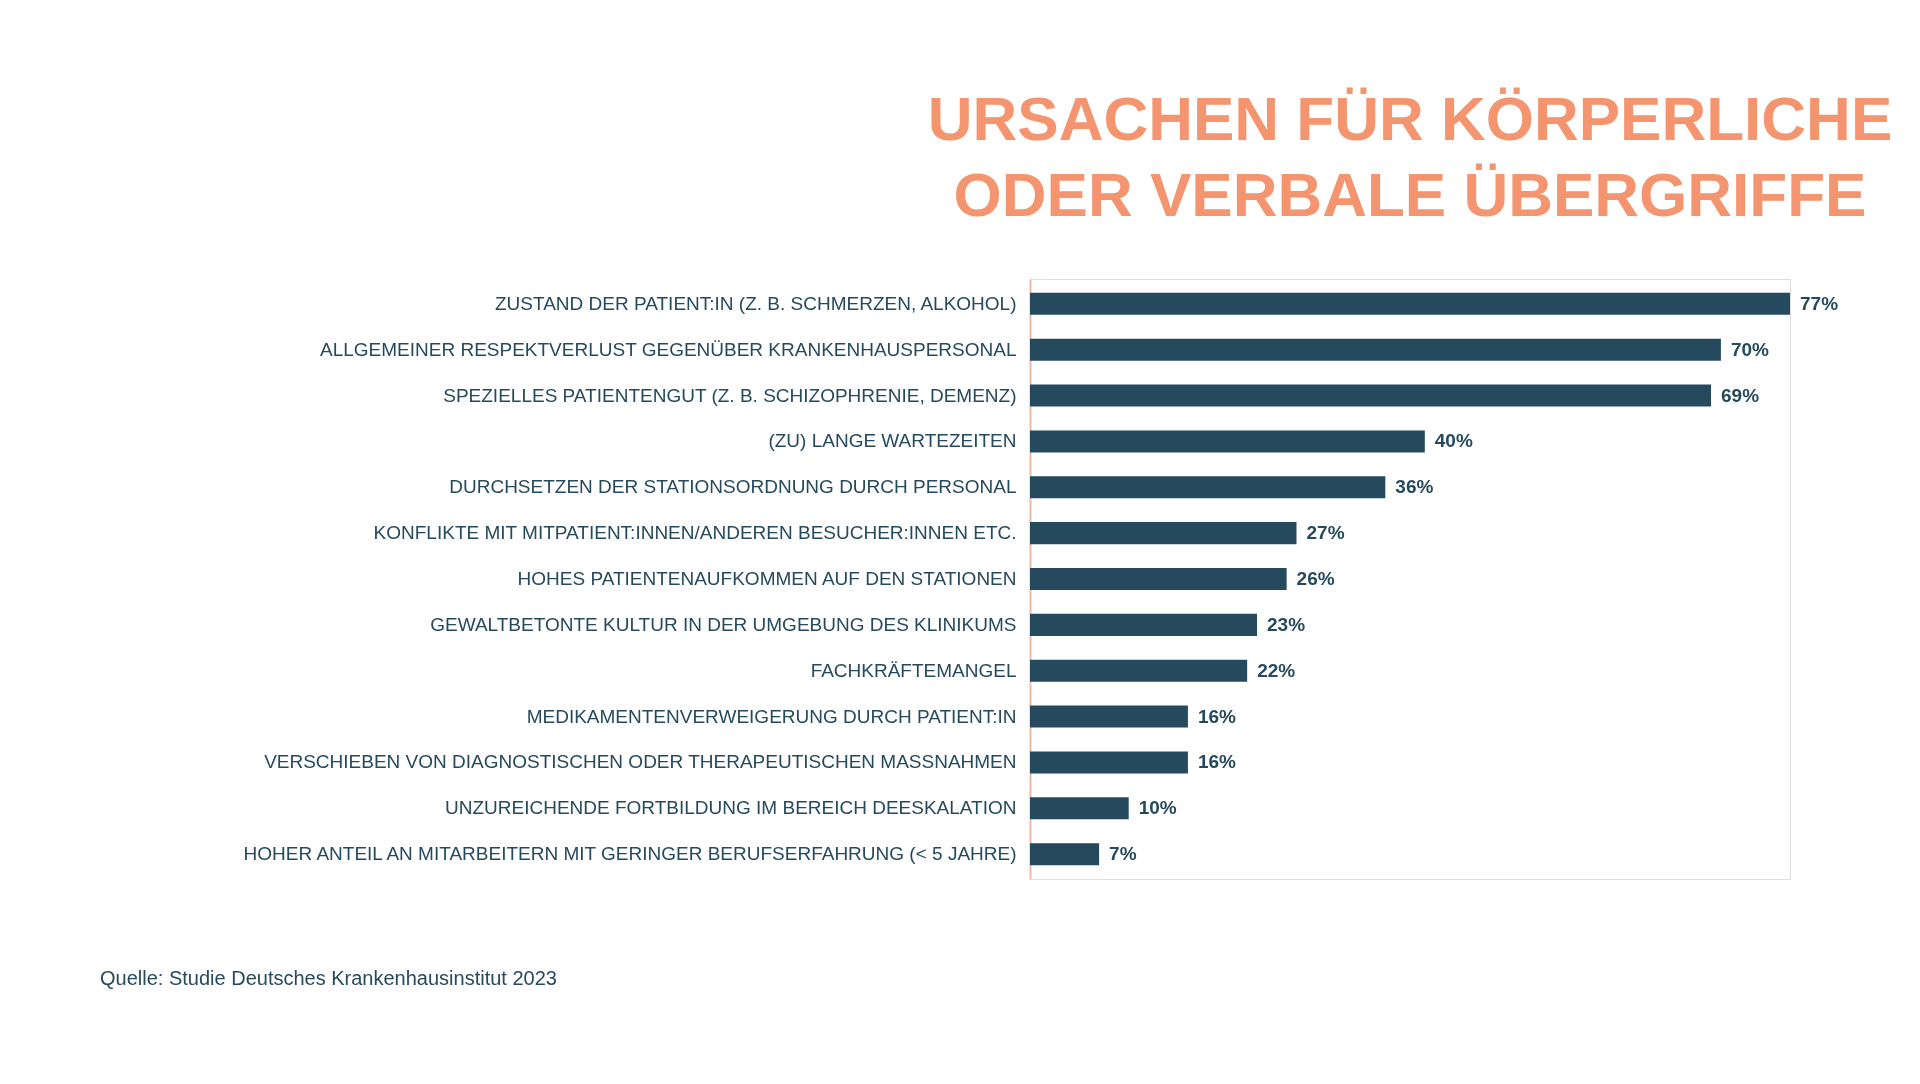  What do you see at coordinates (1325, 533) in the screenshot?
I see `data-label: 27%` at bounding box center [1325, 533].